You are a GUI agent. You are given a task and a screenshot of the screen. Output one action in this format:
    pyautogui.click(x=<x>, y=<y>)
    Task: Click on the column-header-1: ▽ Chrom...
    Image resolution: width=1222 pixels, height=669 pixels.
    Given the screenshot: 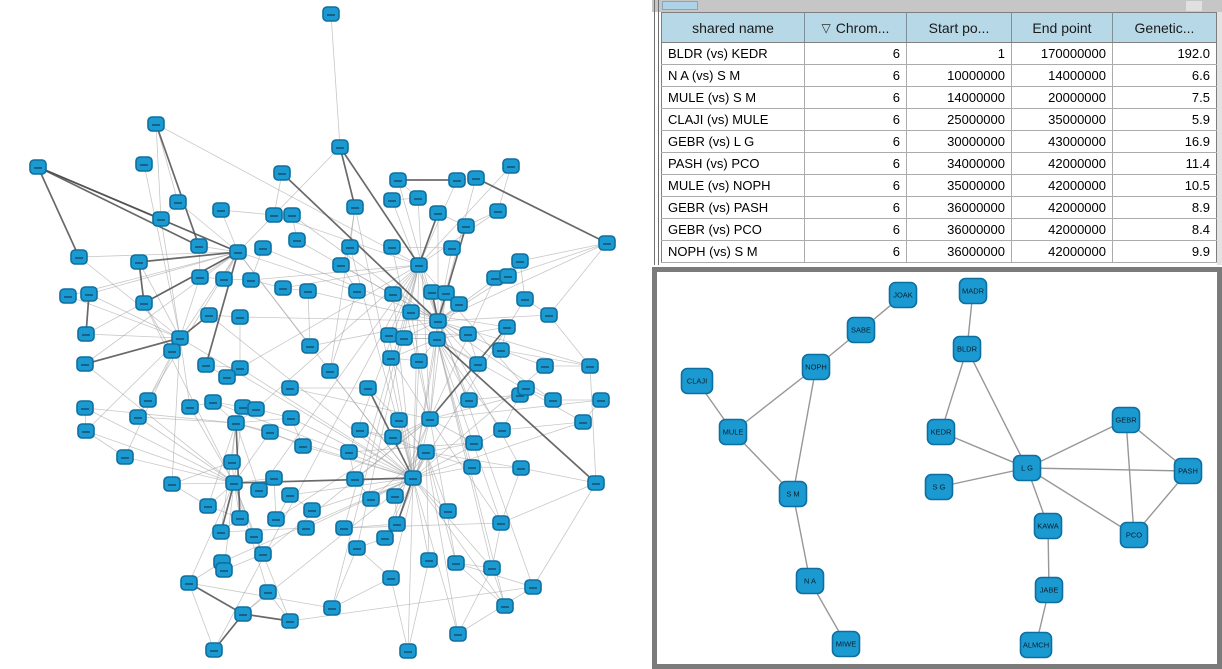 What is the action you would take?
    pyautogui.click(x=855, y=27)
    